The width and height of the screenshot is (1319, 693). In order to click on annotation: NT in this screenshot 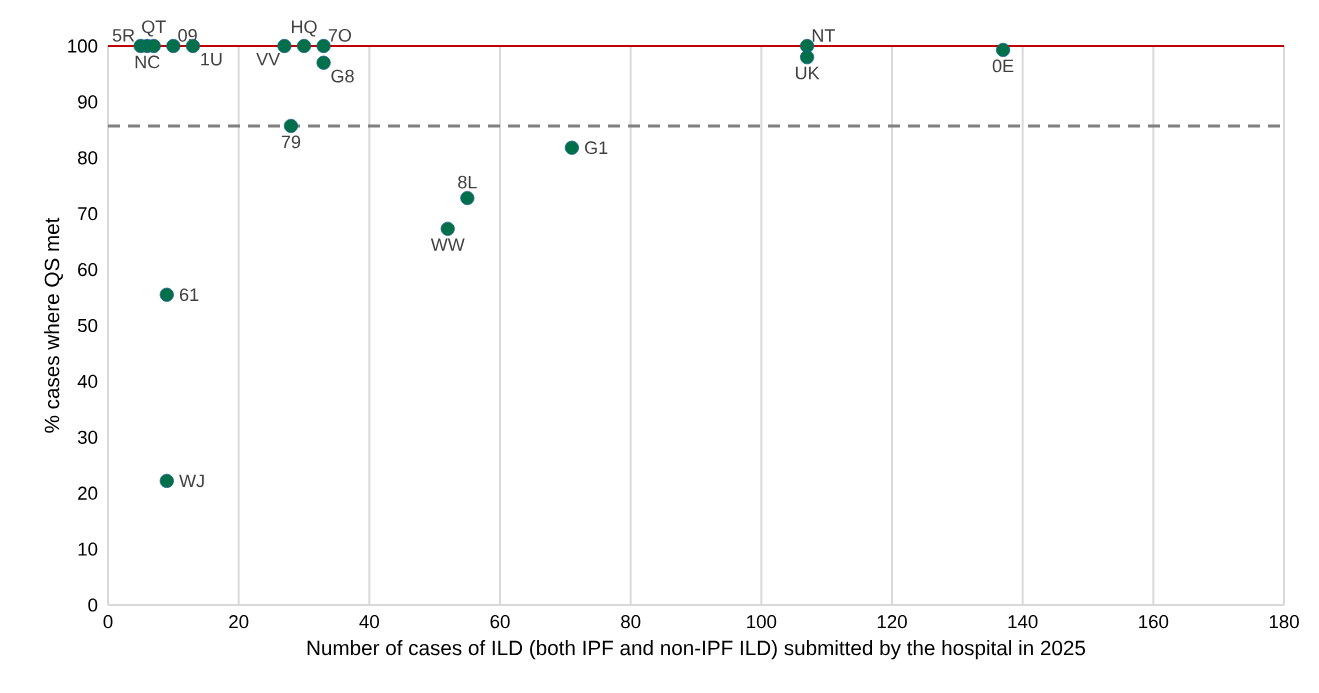, I will do `click(823, 35)`.